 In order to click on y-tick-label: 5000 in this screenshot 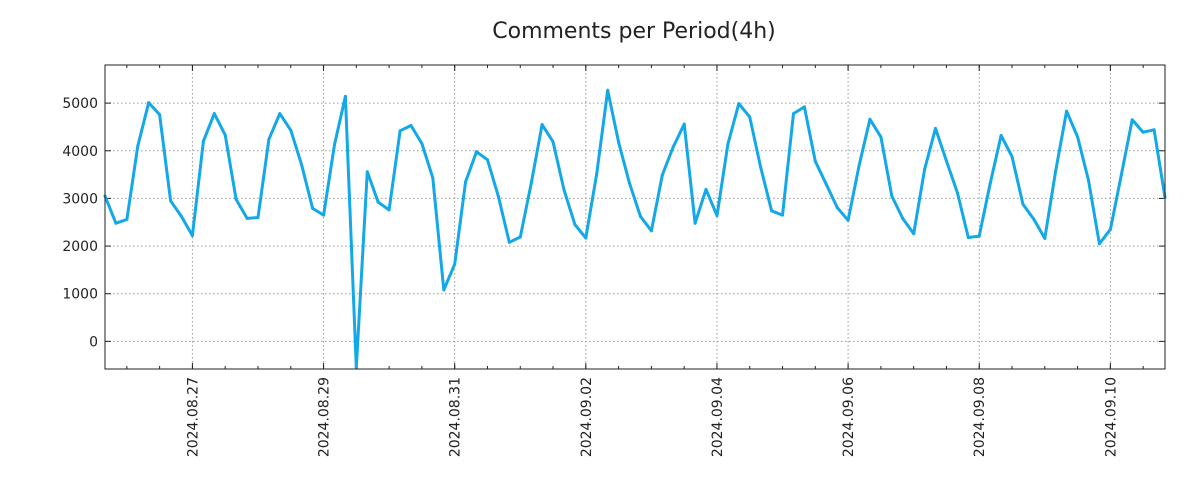, I will do `click(80, 104)`.